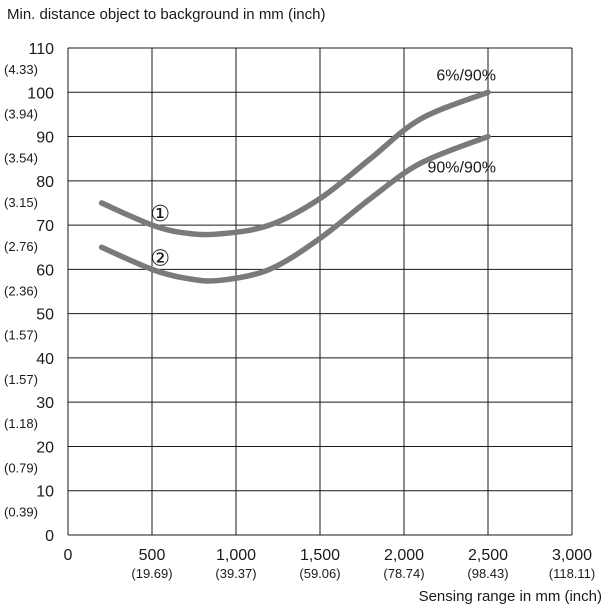 Image resolution: width=609 pixels, height=615 pixels. What do you see at coordinates (21, 290) in the screenshot?
I see `y-tick-inch-label: (2.36)` at bounding box center [21, 290].